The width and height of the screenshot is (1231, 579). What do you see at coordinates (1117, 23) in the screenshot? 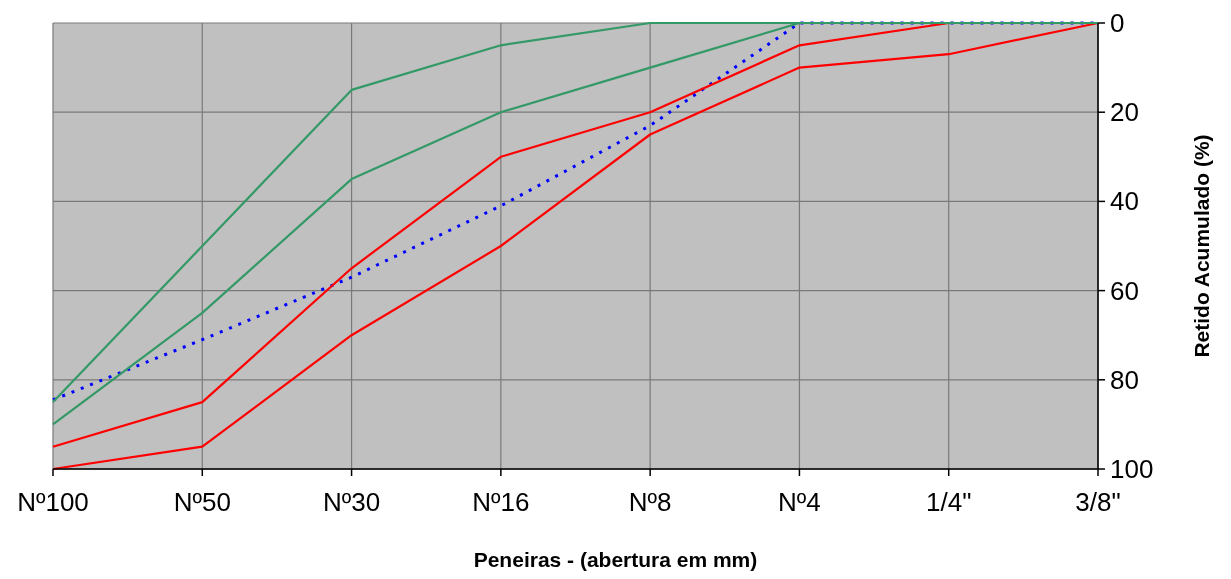
I see `y-tick-label: 0` at bounding box center [1117, 23].